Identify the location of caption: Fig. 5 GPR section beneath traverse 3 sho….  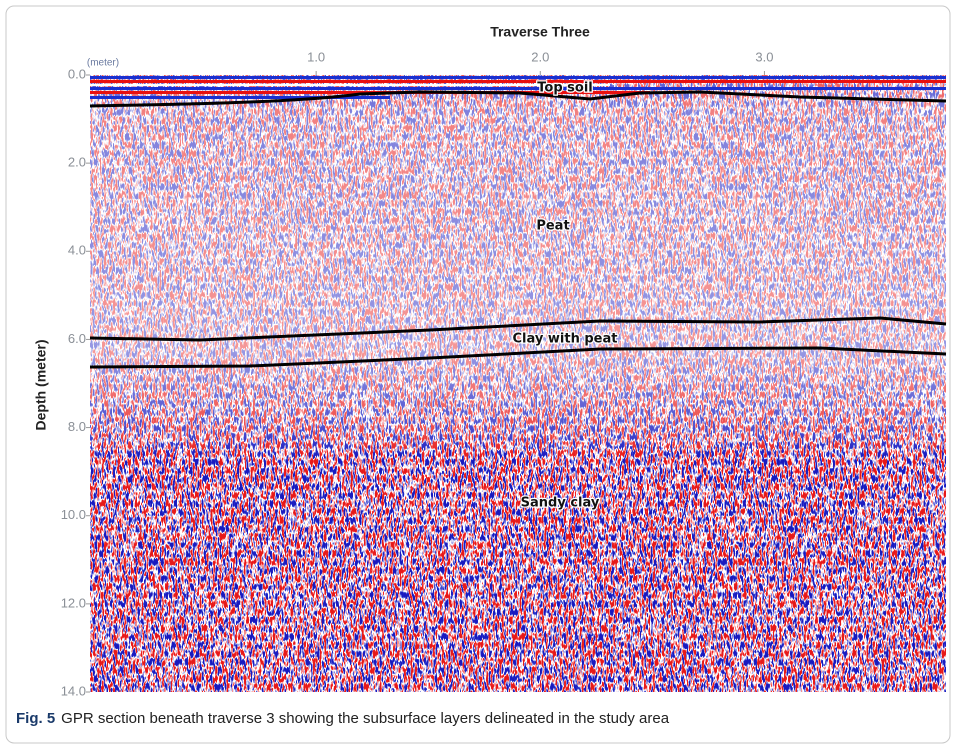
(343, 718).